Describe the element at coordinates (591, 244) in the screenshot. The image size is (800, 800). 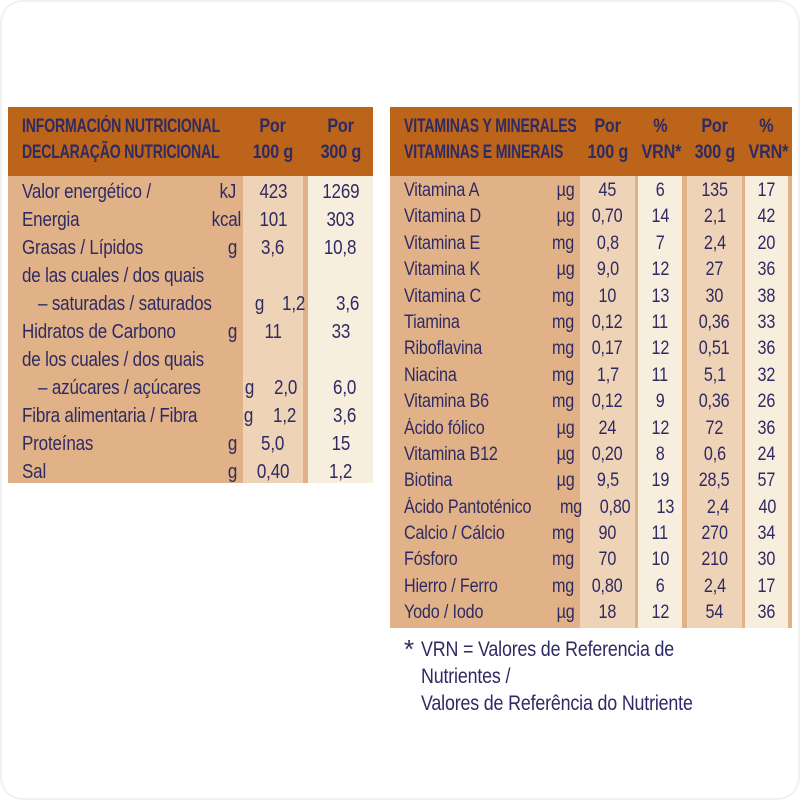
I see `table-row: Vitamina E mg 0,8 7 2,4 20` at that location.